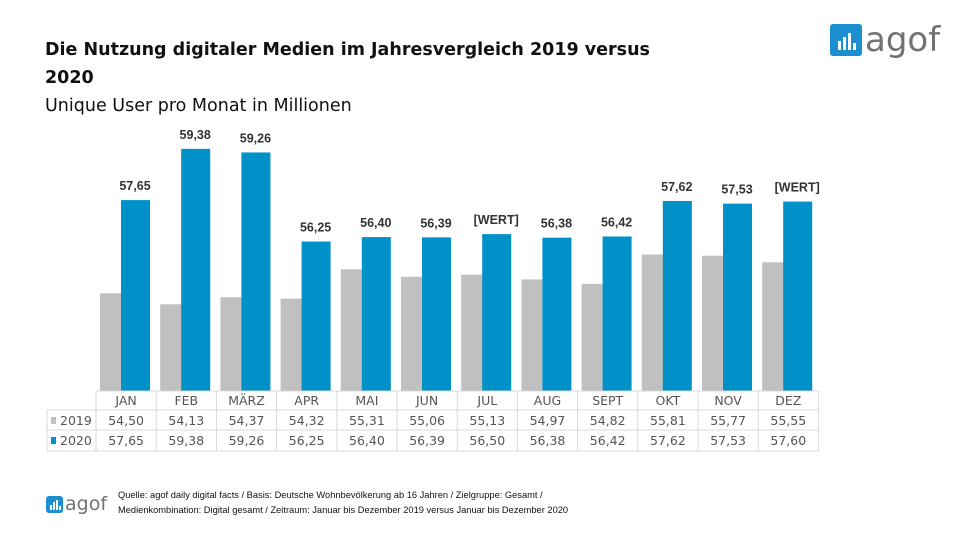 The height and width of the screenshot is (540, 960). What do you see at coordinates (367, 420) in the screenshot?
I see `table-cell-2019: 55,31` at bounding box center [367, 420].